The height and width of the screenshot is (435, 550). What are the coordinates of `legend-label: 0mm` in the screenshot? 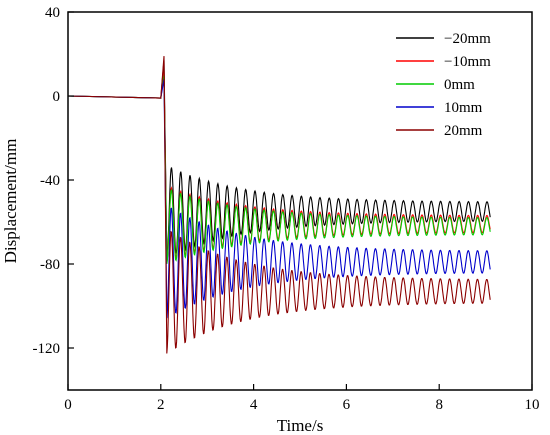 It's located at (459, 85).